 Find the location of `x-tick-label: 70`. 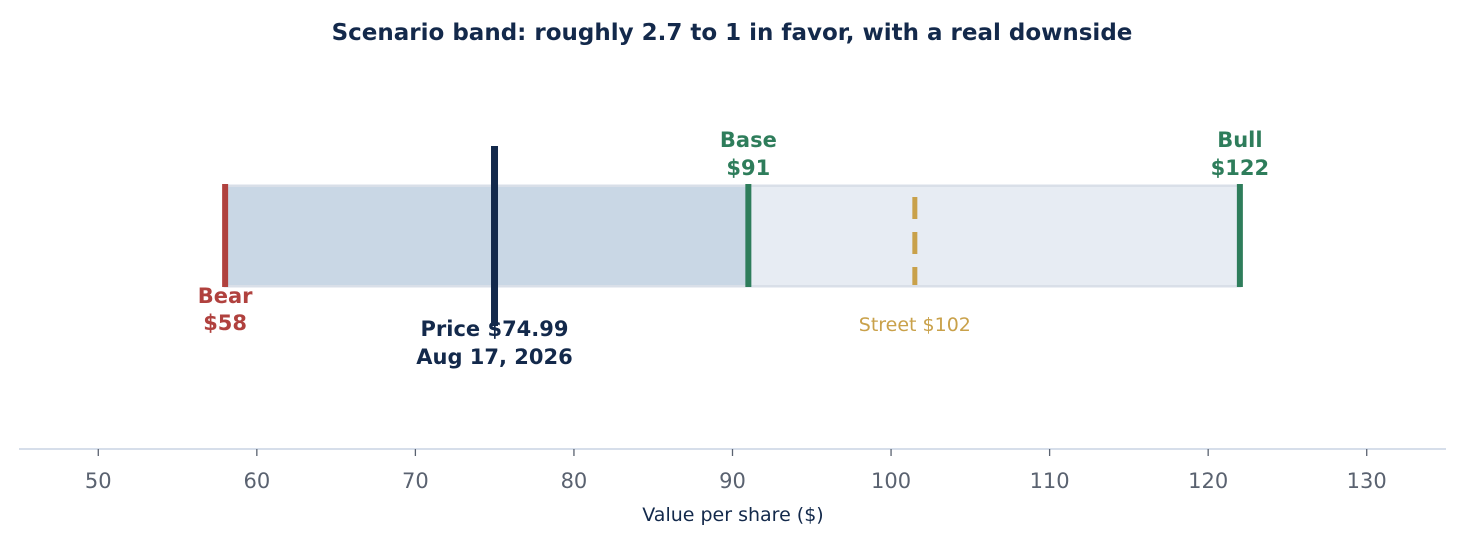

x-tick-label: 70 is located at coordinates (415, 481).